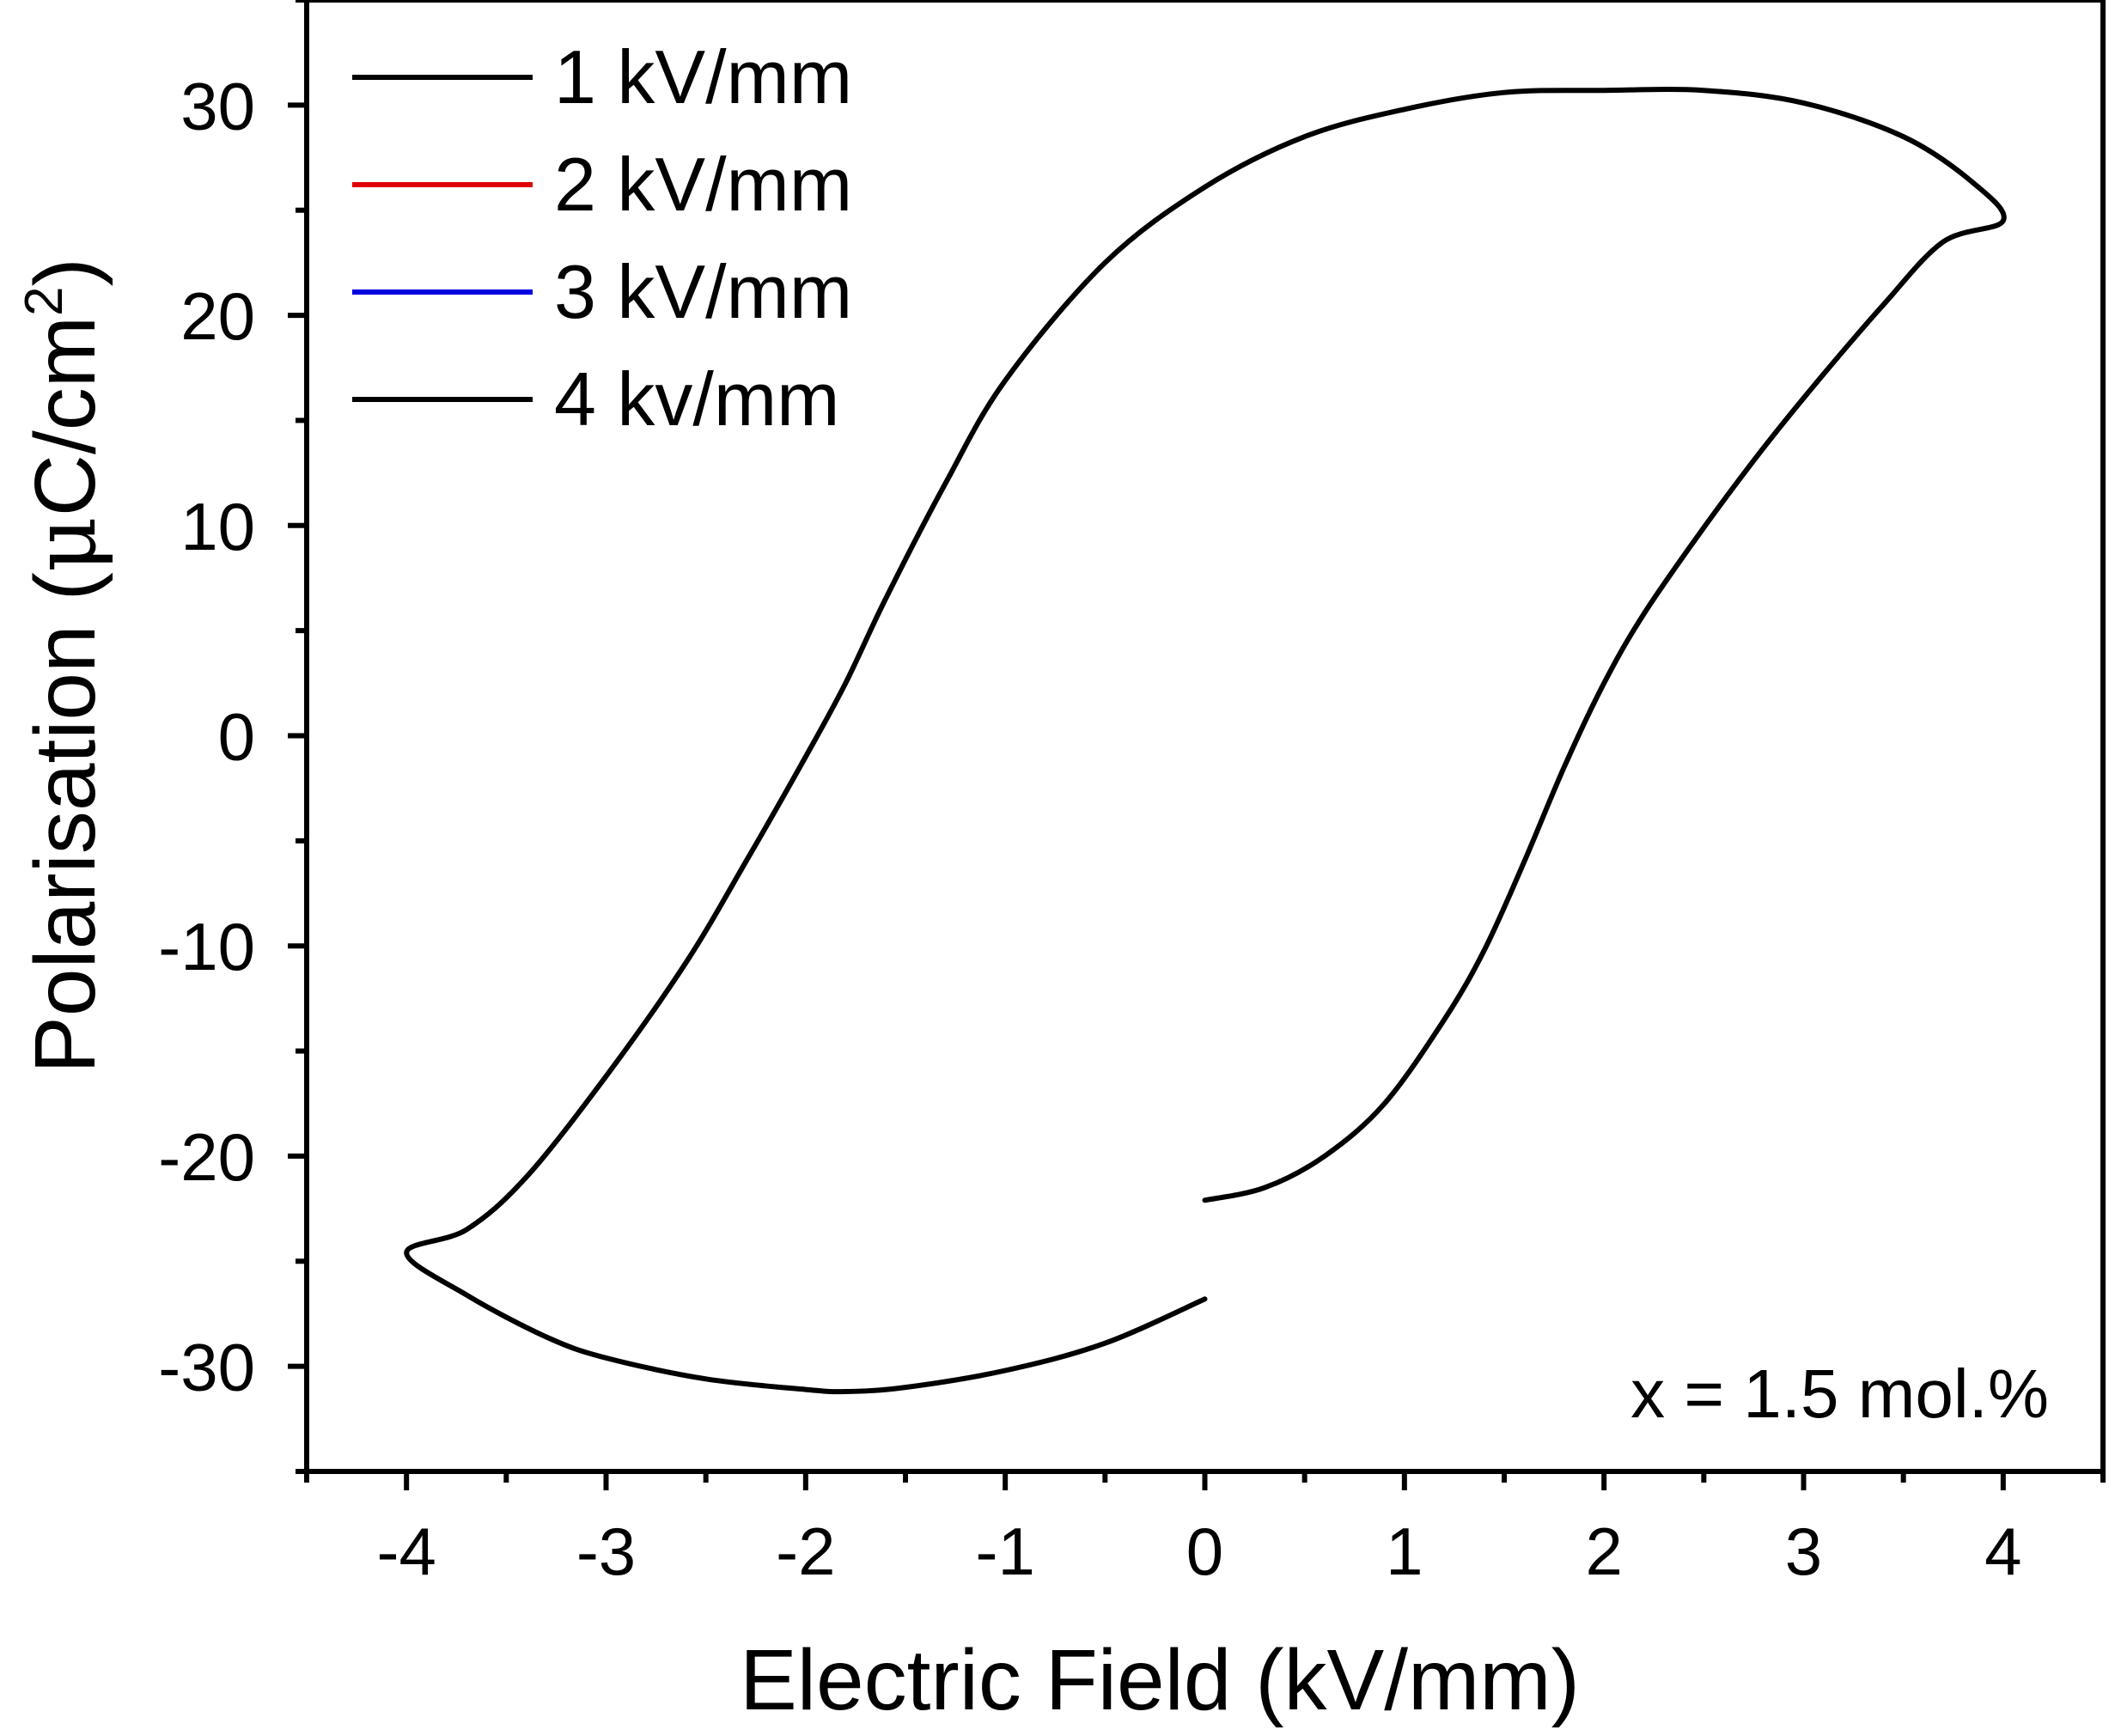 The width and height of the screenshot is (2109, 1736). I want to click on x-tick-label: 4, so click(2002, 1551).